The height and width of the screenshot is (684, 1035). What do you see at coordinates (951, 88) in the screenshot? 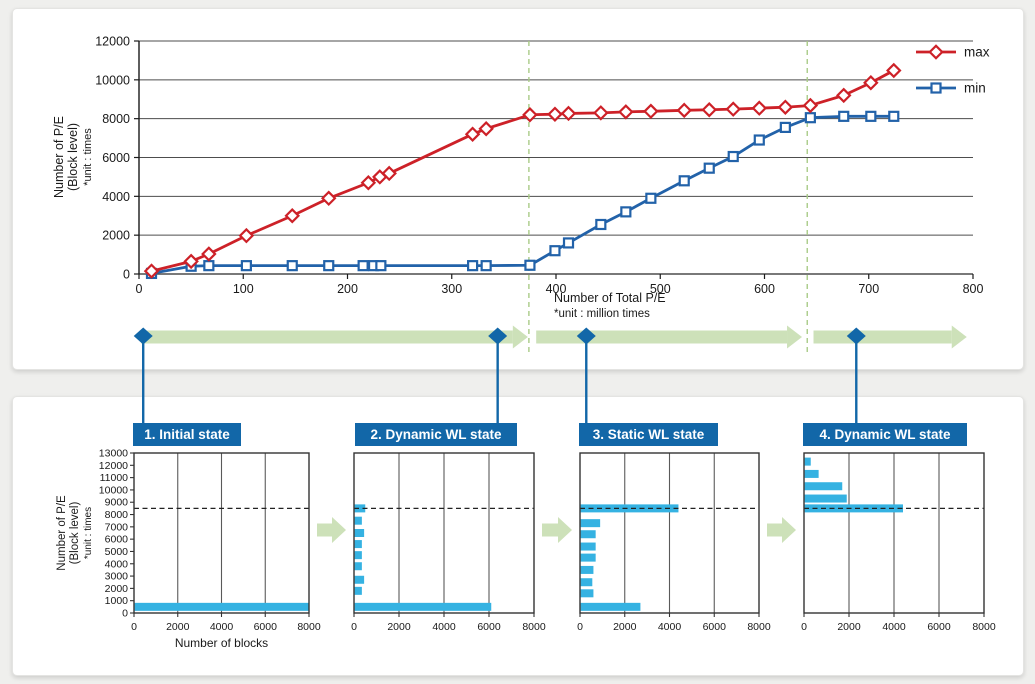
I see `legend-item-min: min` at bounding box center [951, 88].